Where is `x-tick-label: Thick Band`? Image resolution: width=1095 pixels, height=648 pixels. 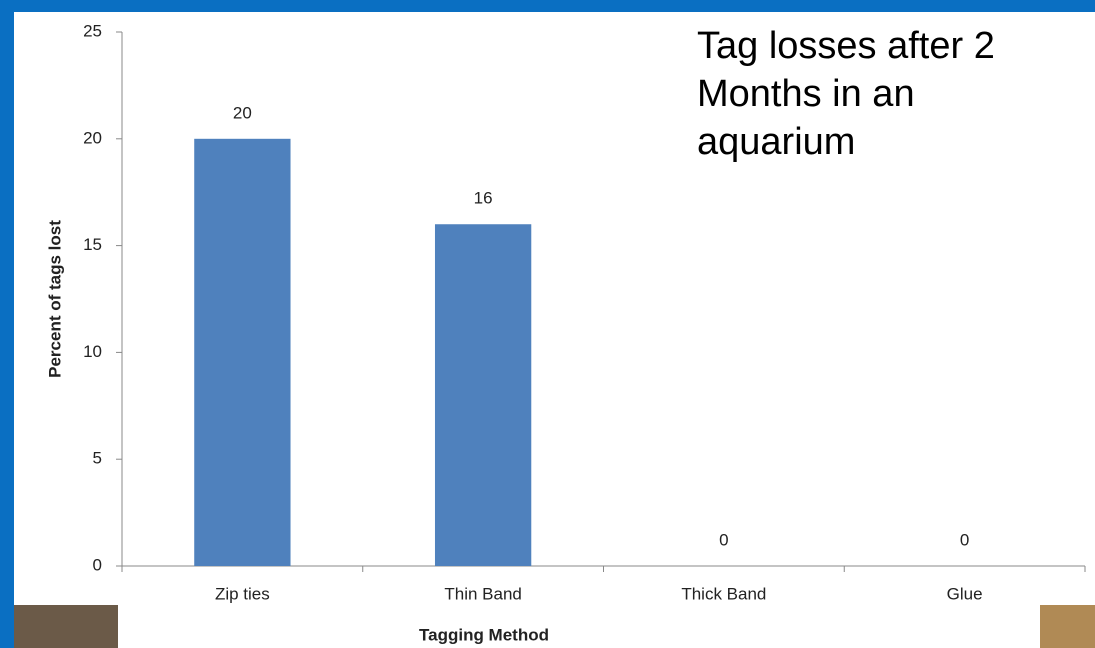
x-tick-label: Thick Band is located at coordinates (723, 593).